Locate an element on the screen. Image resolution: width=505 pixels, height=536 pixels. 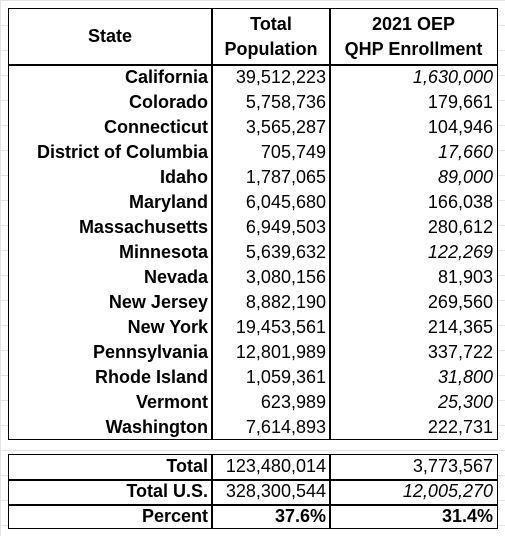
cell-value: 19,453,561 is located at coordinates (271, 327).